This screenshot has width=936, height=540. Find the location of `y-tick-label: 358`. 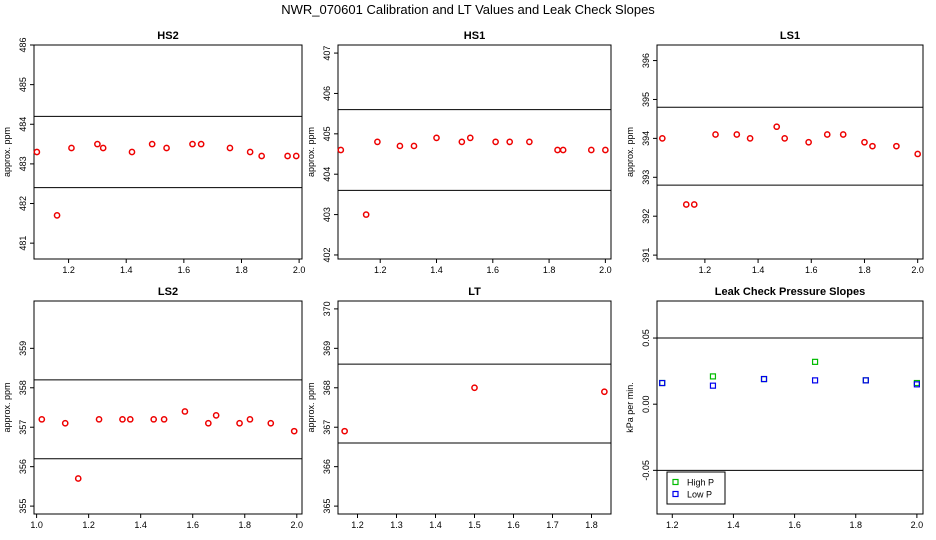

y-tick-label: 358 is located at coordinates (23, 387).